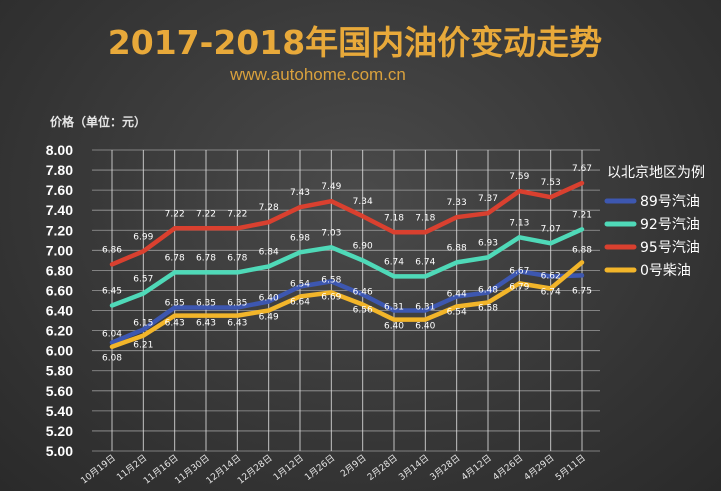 Image resolution: width=721 pixels, height=491 pixels. I want to click on data-label: 6.69, so click(331, 297).